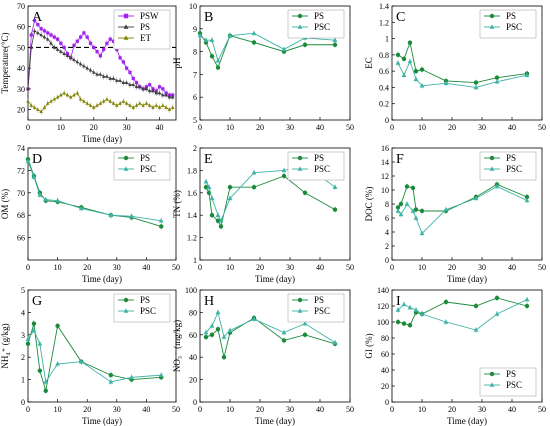 This screenshot has width=550, height=426. I want to click on plot-frame, so click(467, 63).